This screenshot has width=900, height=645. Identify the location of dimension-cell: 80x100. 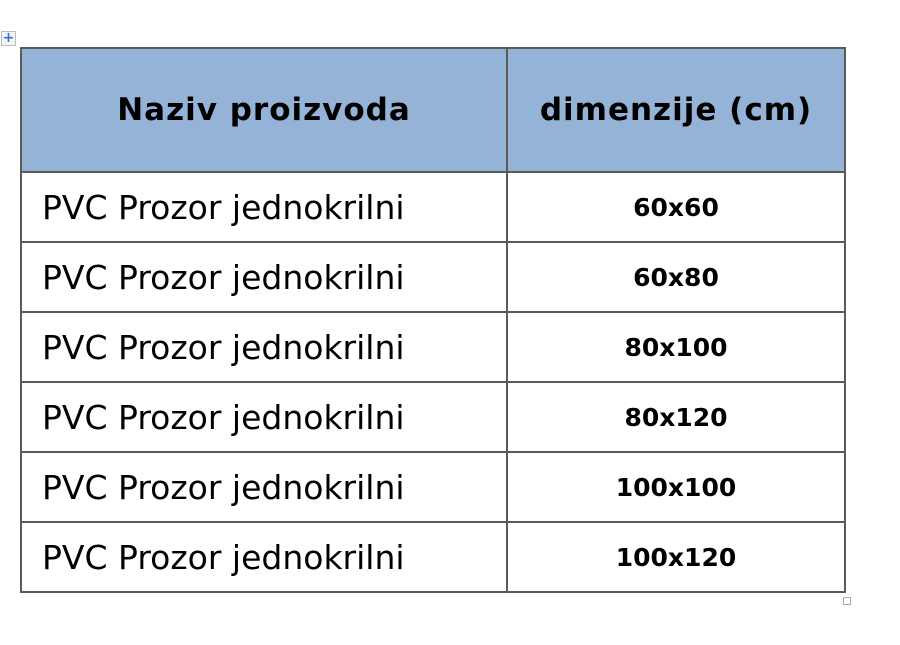
(676, 347).